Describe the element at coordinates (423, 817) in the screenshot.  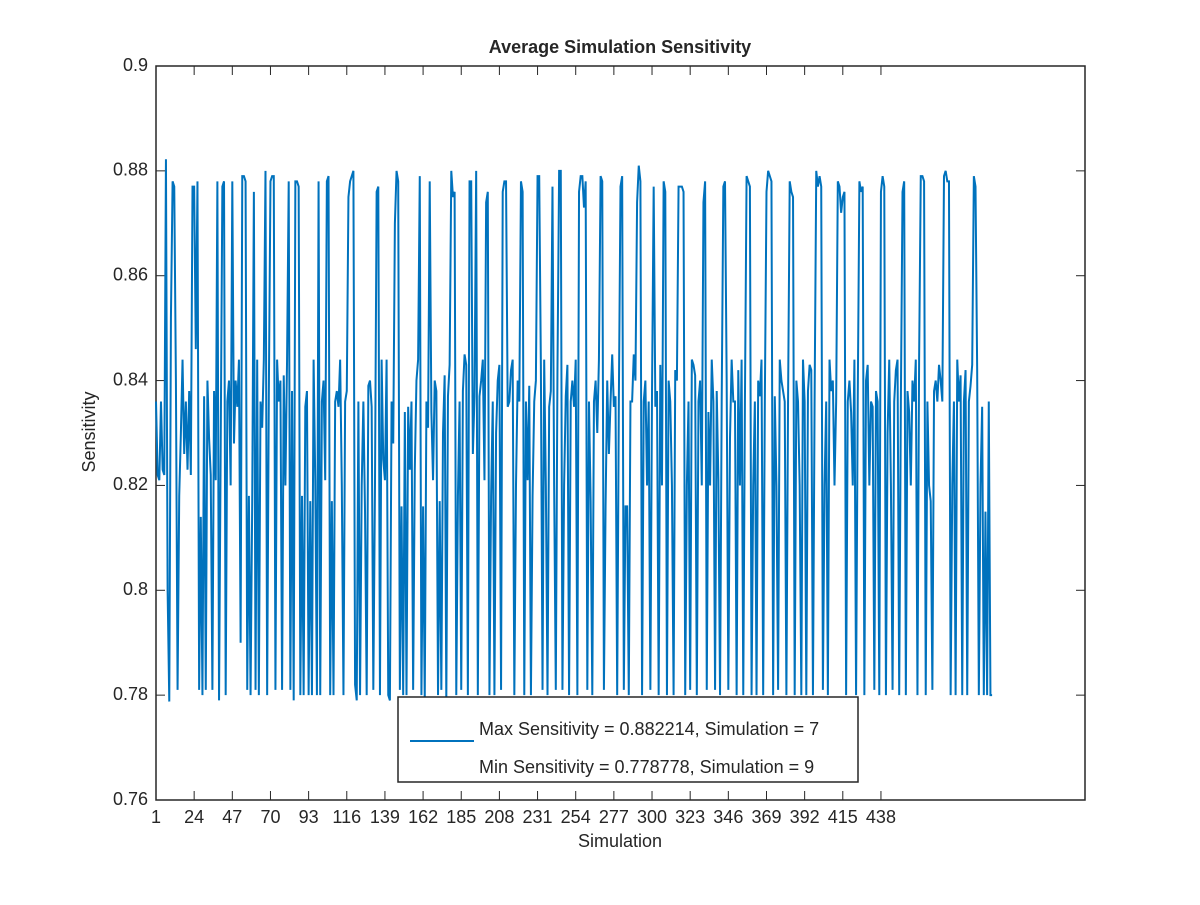
I see `x-tick-label: 162` at that location.